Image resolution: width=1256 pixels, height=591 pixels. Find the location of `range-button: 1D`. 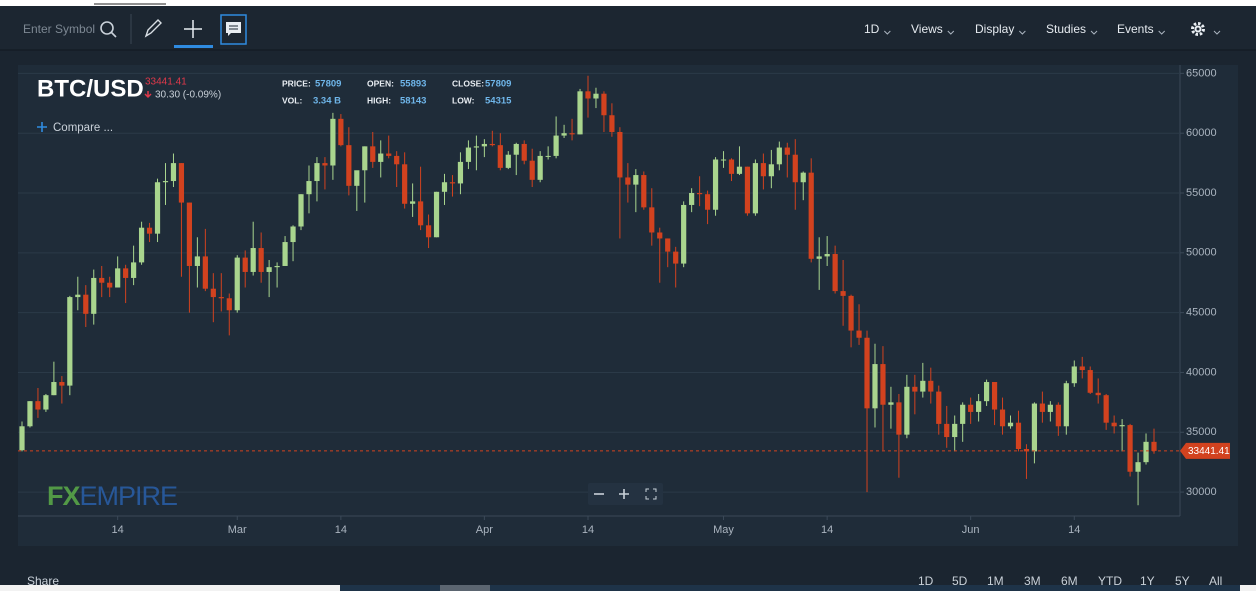

range-button: 1D is located at coordinates (926, 581).